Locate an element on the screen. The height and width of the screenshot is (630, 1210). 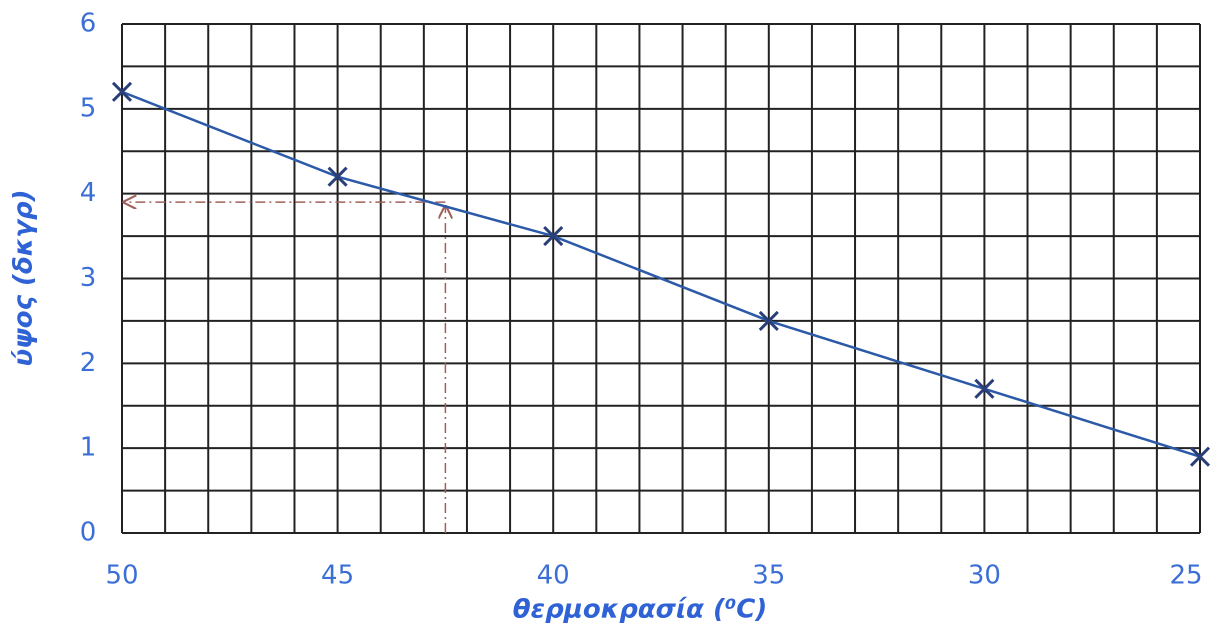
x-tick-label: 25 is located at coordinates (1185, 576).